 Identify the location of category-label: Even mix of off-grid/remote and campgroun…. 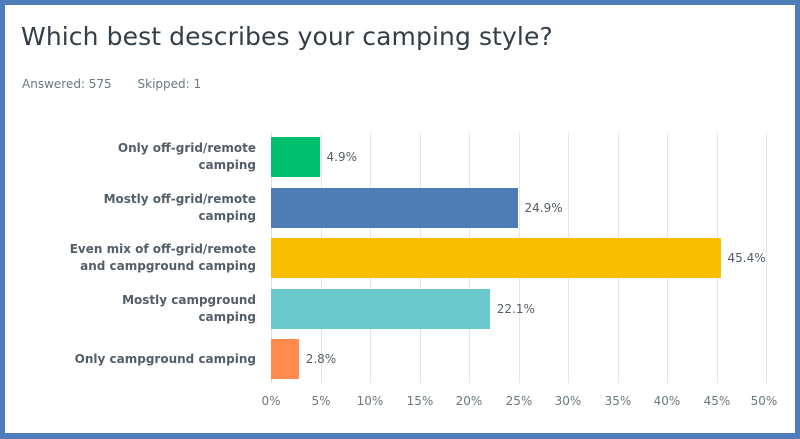
(162, 257).